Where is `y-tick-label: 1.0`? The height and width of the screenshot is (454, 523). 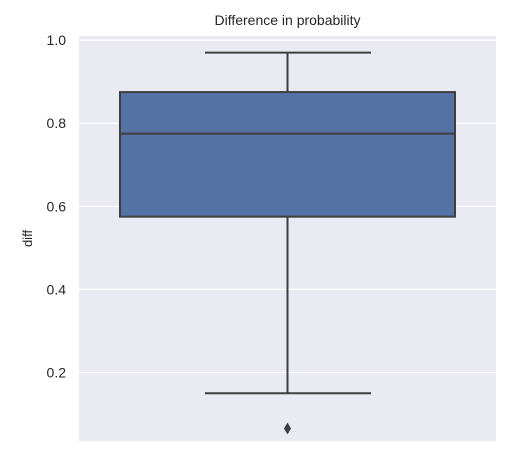 y-tick-label: 1.0 is located at coordinates (57, 40).